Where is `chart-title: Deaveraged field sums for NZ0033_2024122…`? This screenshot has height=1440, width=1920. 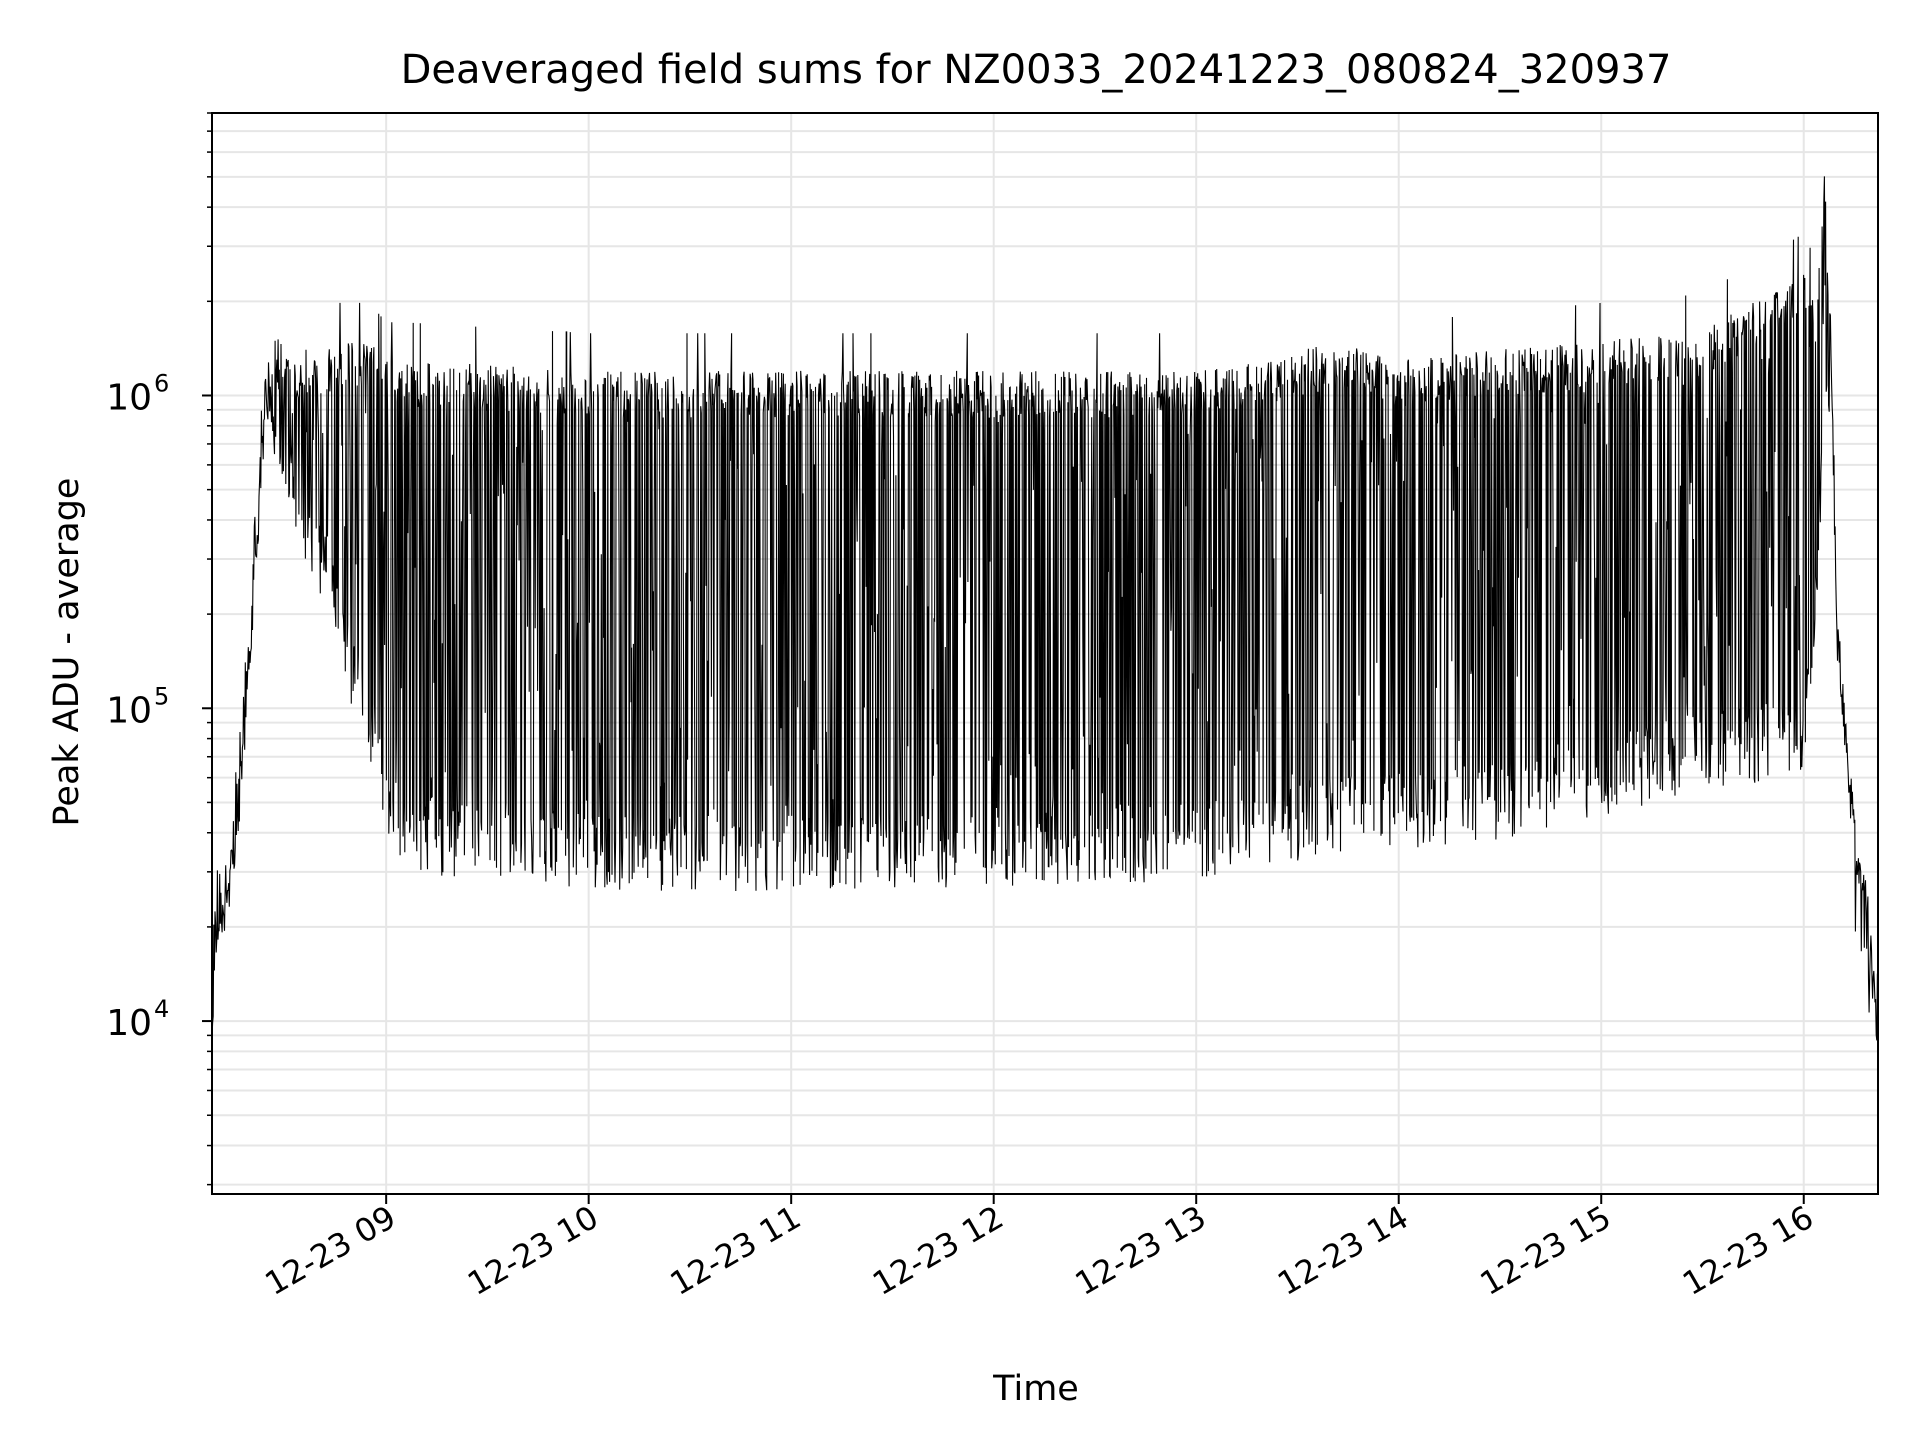 chart-title: Deaveraged field sums for NZ0033_2024122… is located at coordinates (1036, 70).